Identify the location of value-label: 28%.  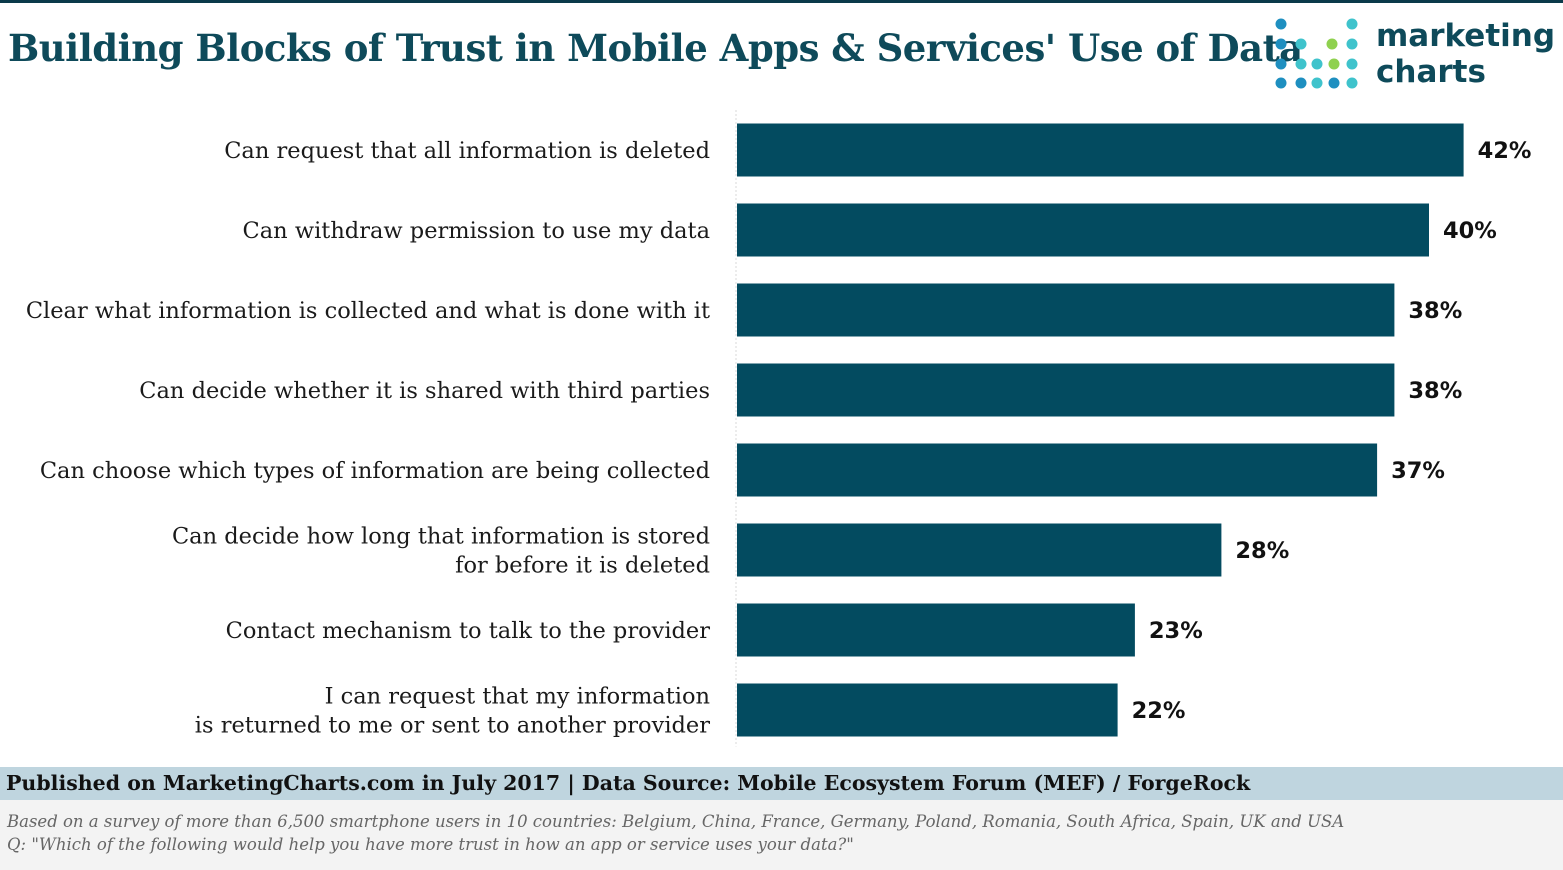
(1262, 551).